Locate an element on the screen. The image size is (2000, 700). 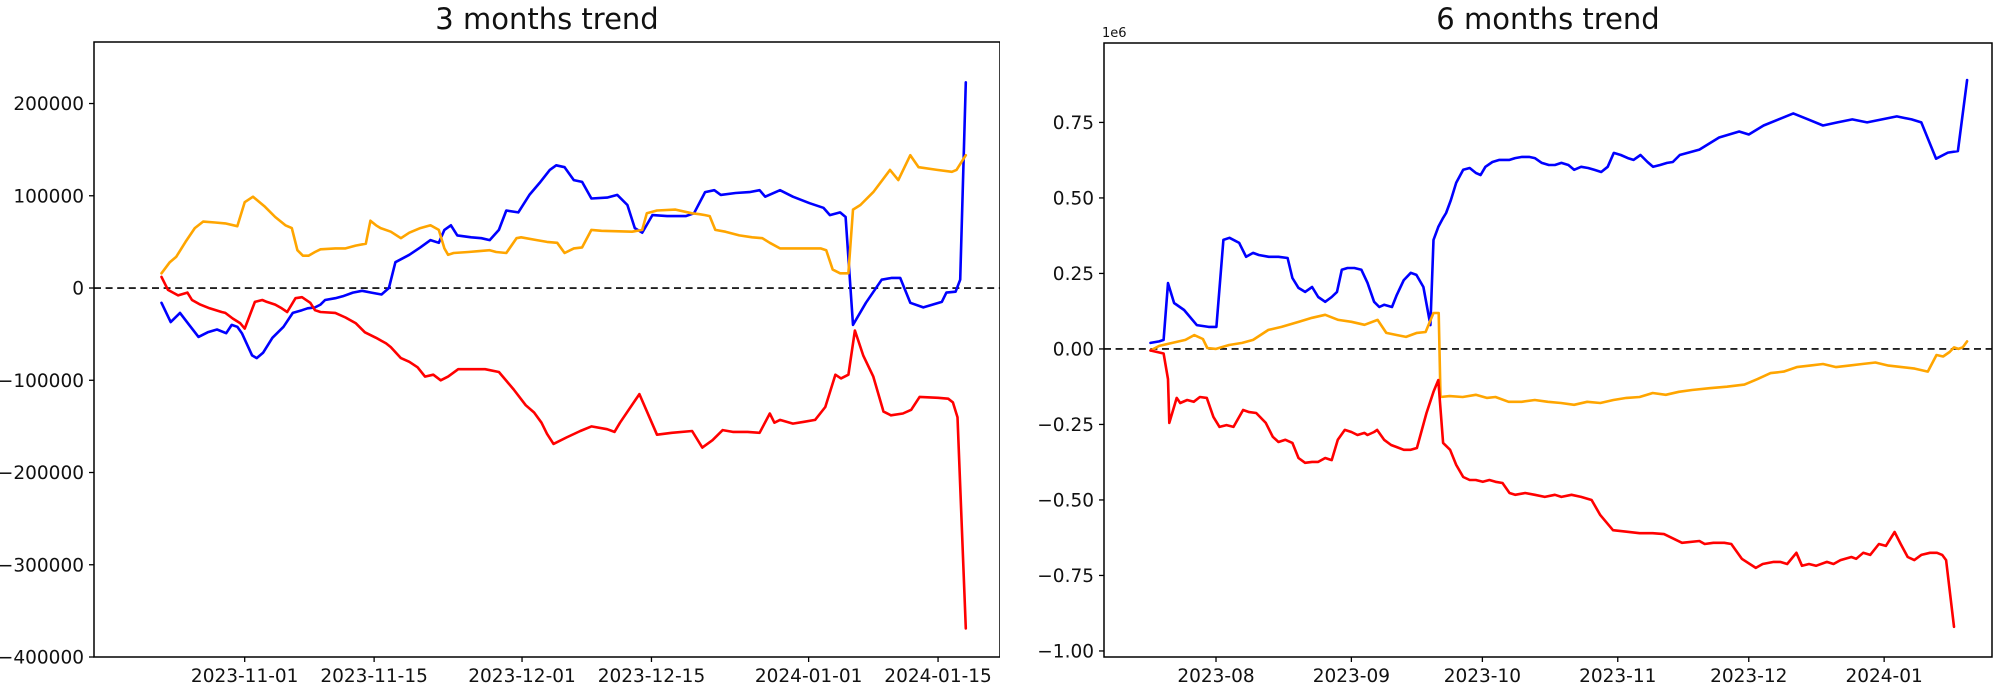
y-tick-label: −1.00 is located at coordinates (1065, 651).